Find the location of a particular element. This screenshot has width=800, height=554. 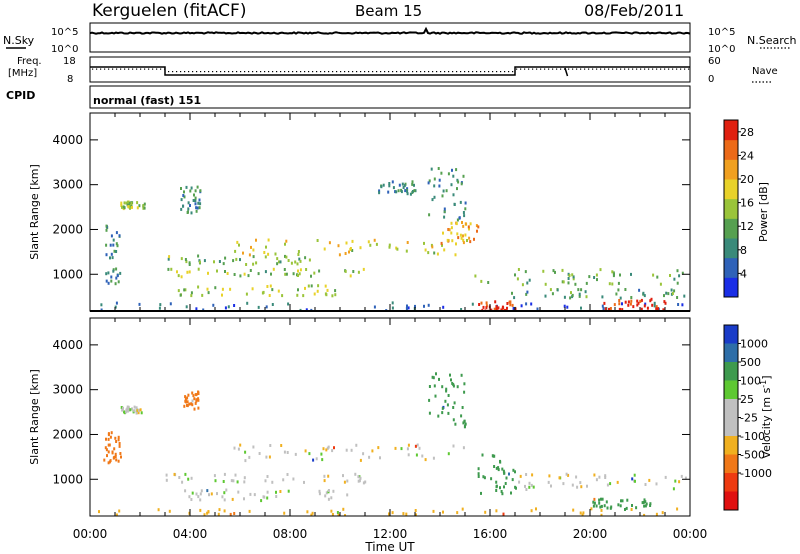

velocity-colorbar-swatch is located at coordinates (731, 445).